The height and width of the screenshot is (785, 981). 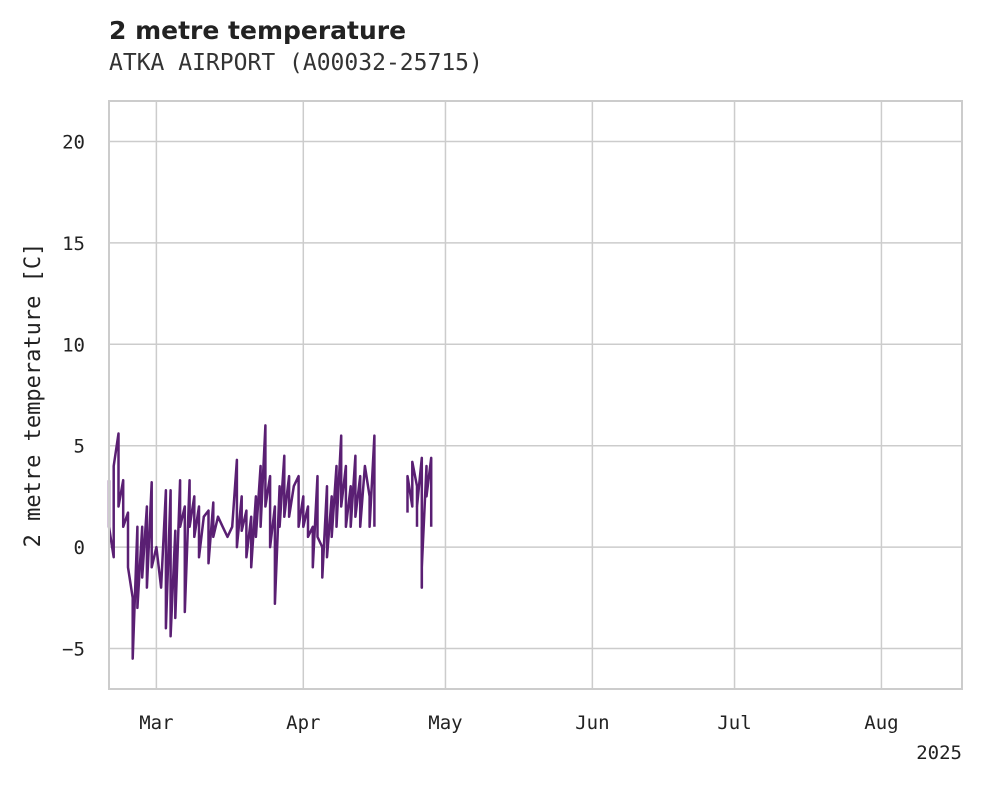 What do you see at coordinates (79, 548) in the screenshot?
I see `y-tick-label: 0` at bounding box center [79, 548].